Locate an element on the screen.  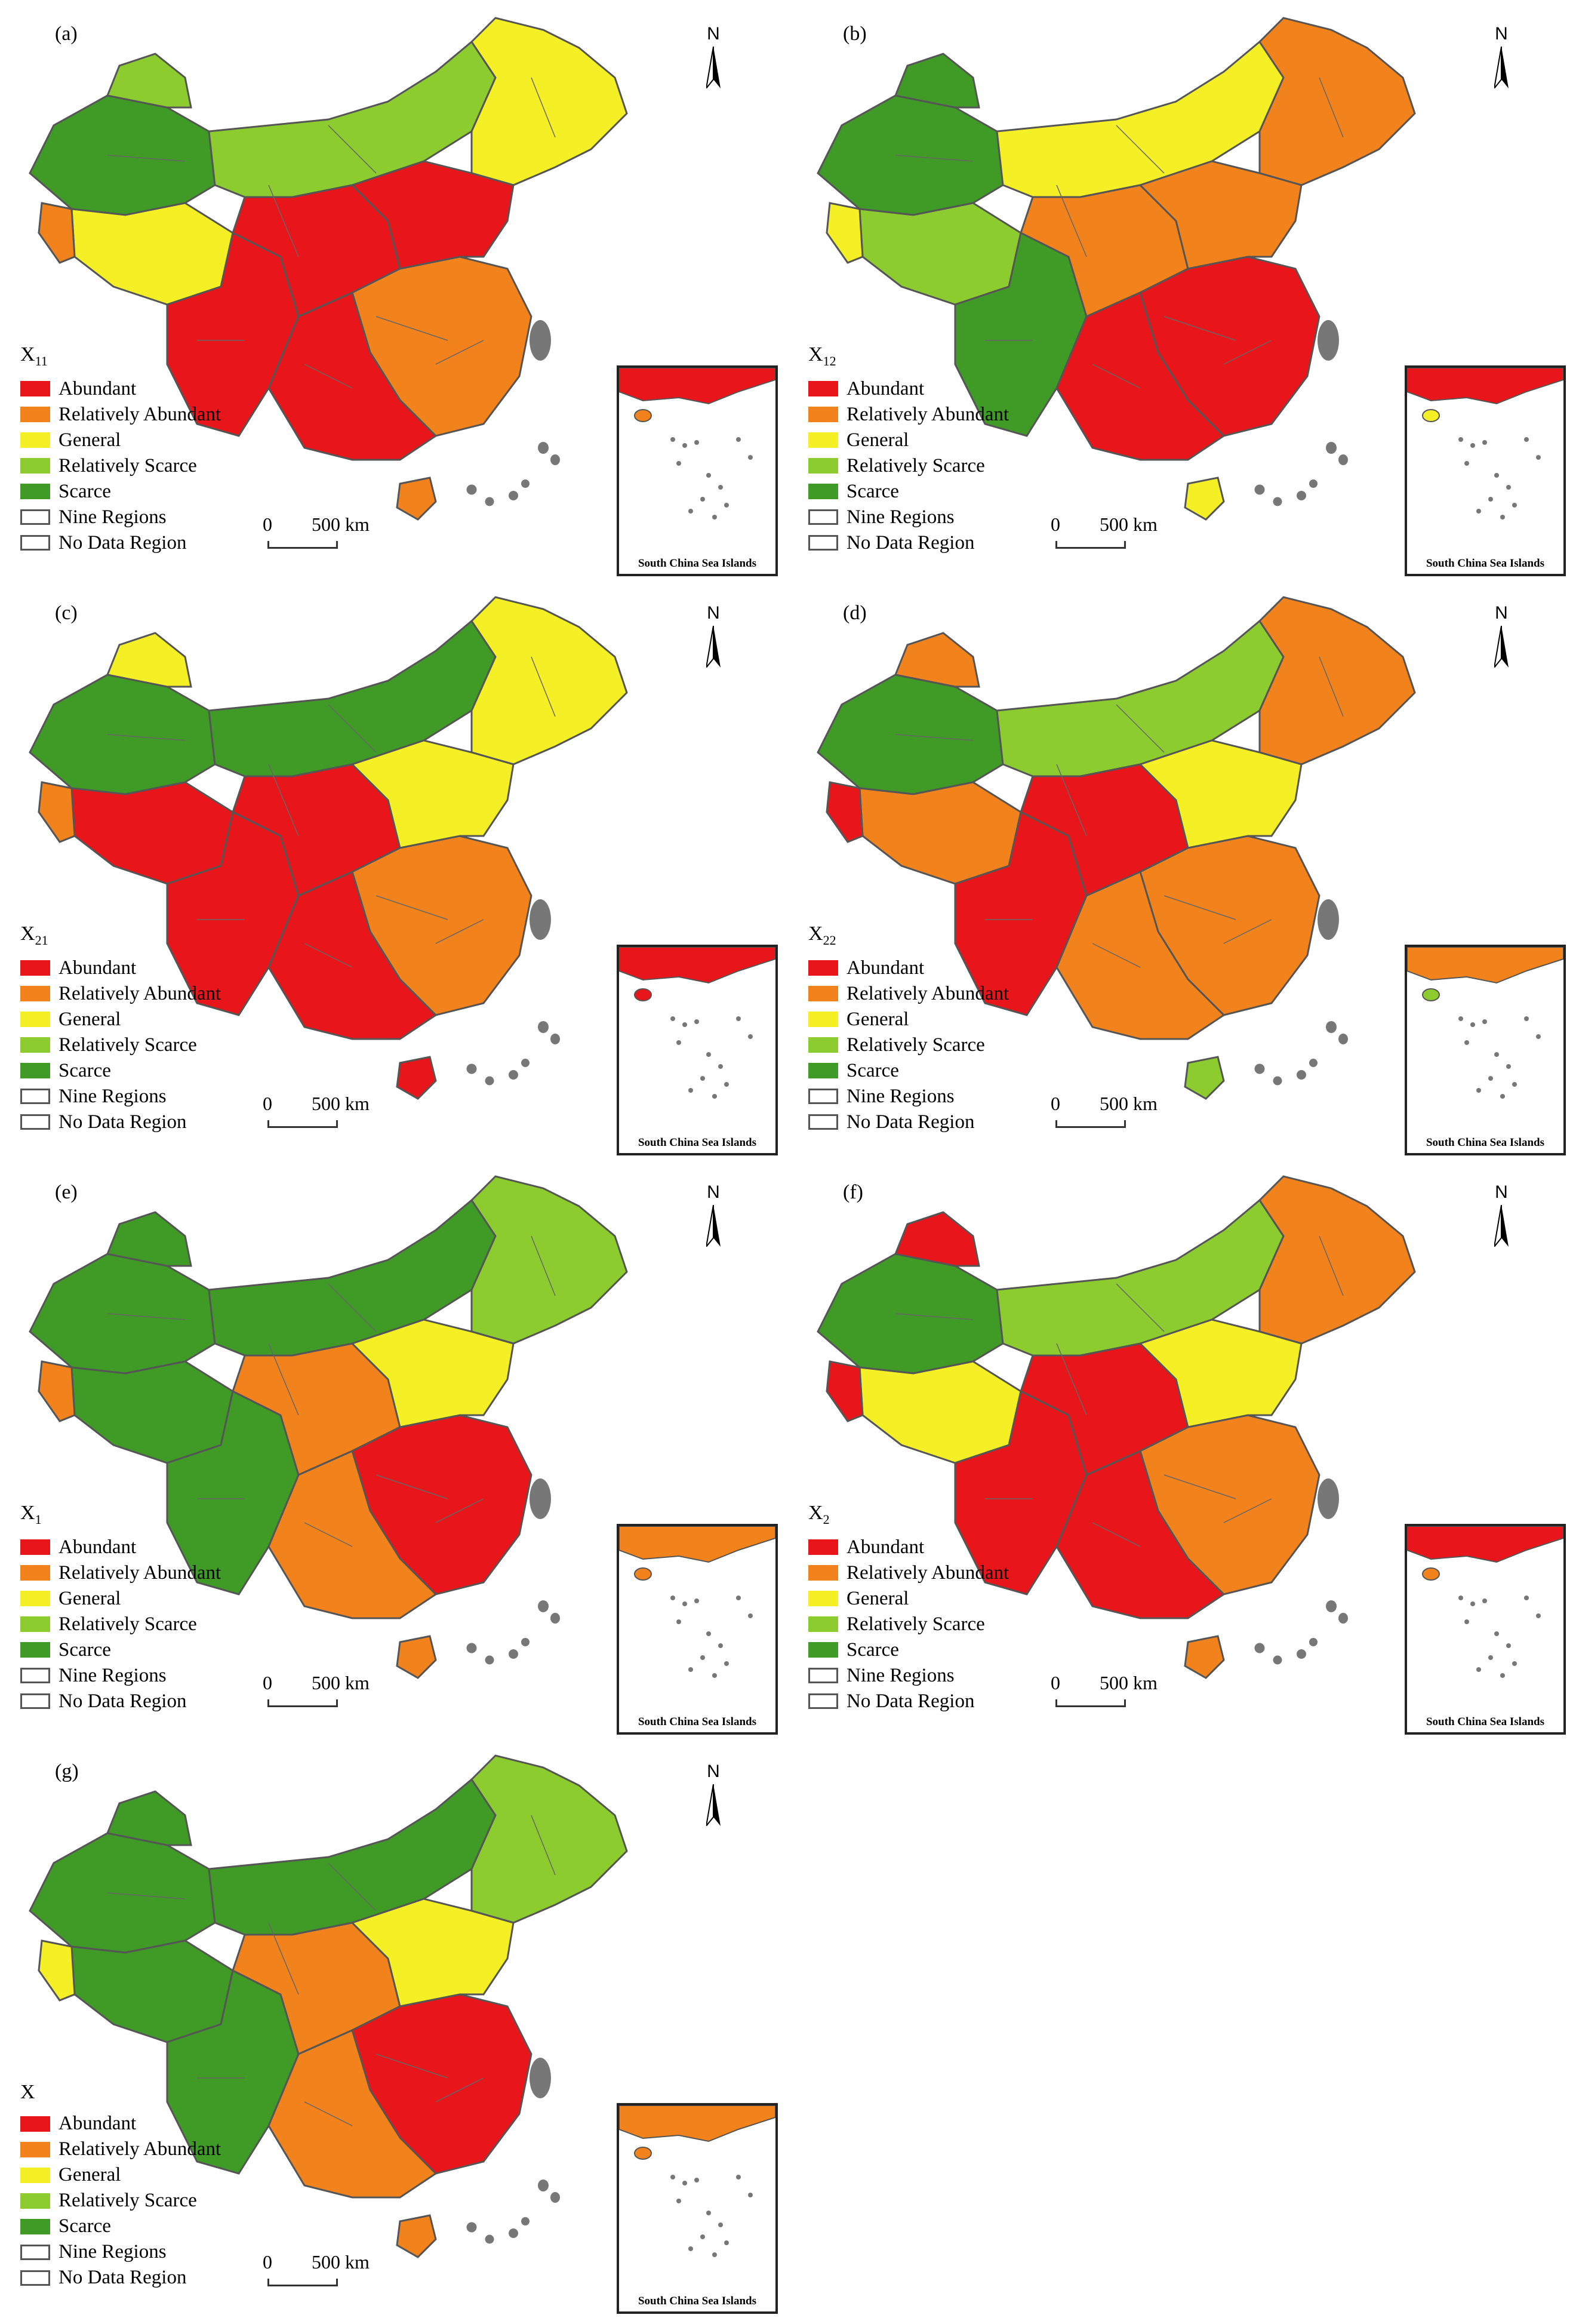
legend-title: X is located at coordinates (120, 2092).